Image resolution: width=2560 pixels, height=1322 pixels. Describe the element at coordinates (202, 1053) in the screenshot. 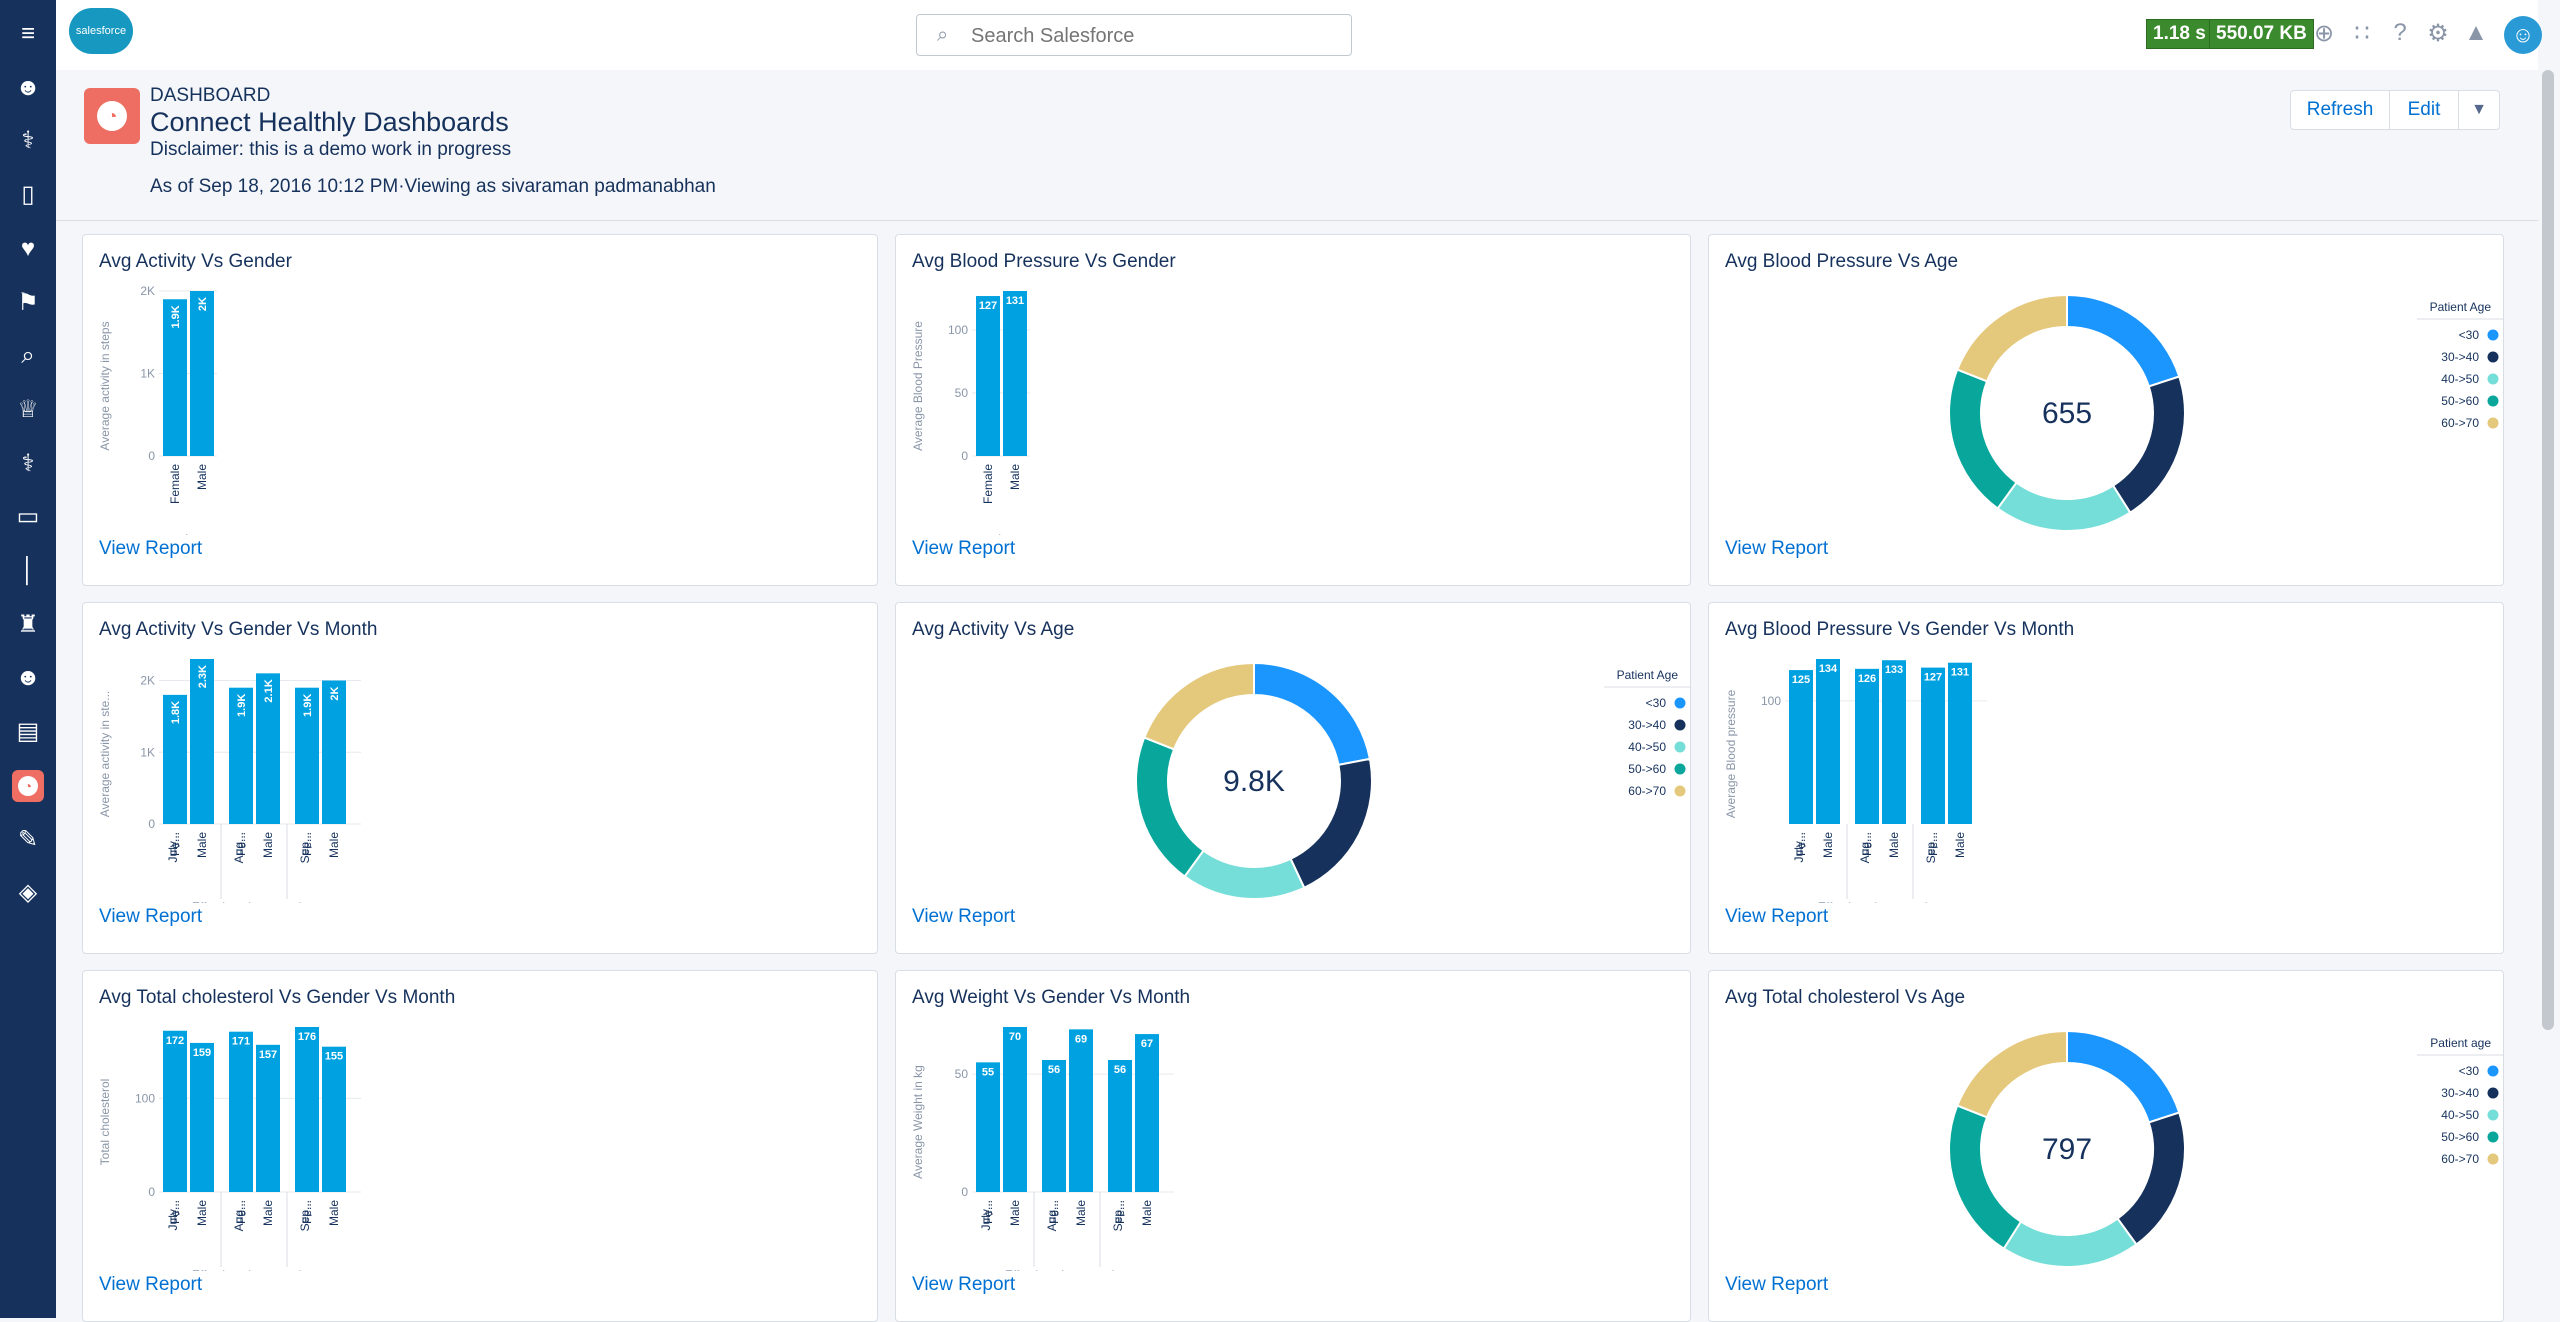

I see `data-label: 159` at that location.